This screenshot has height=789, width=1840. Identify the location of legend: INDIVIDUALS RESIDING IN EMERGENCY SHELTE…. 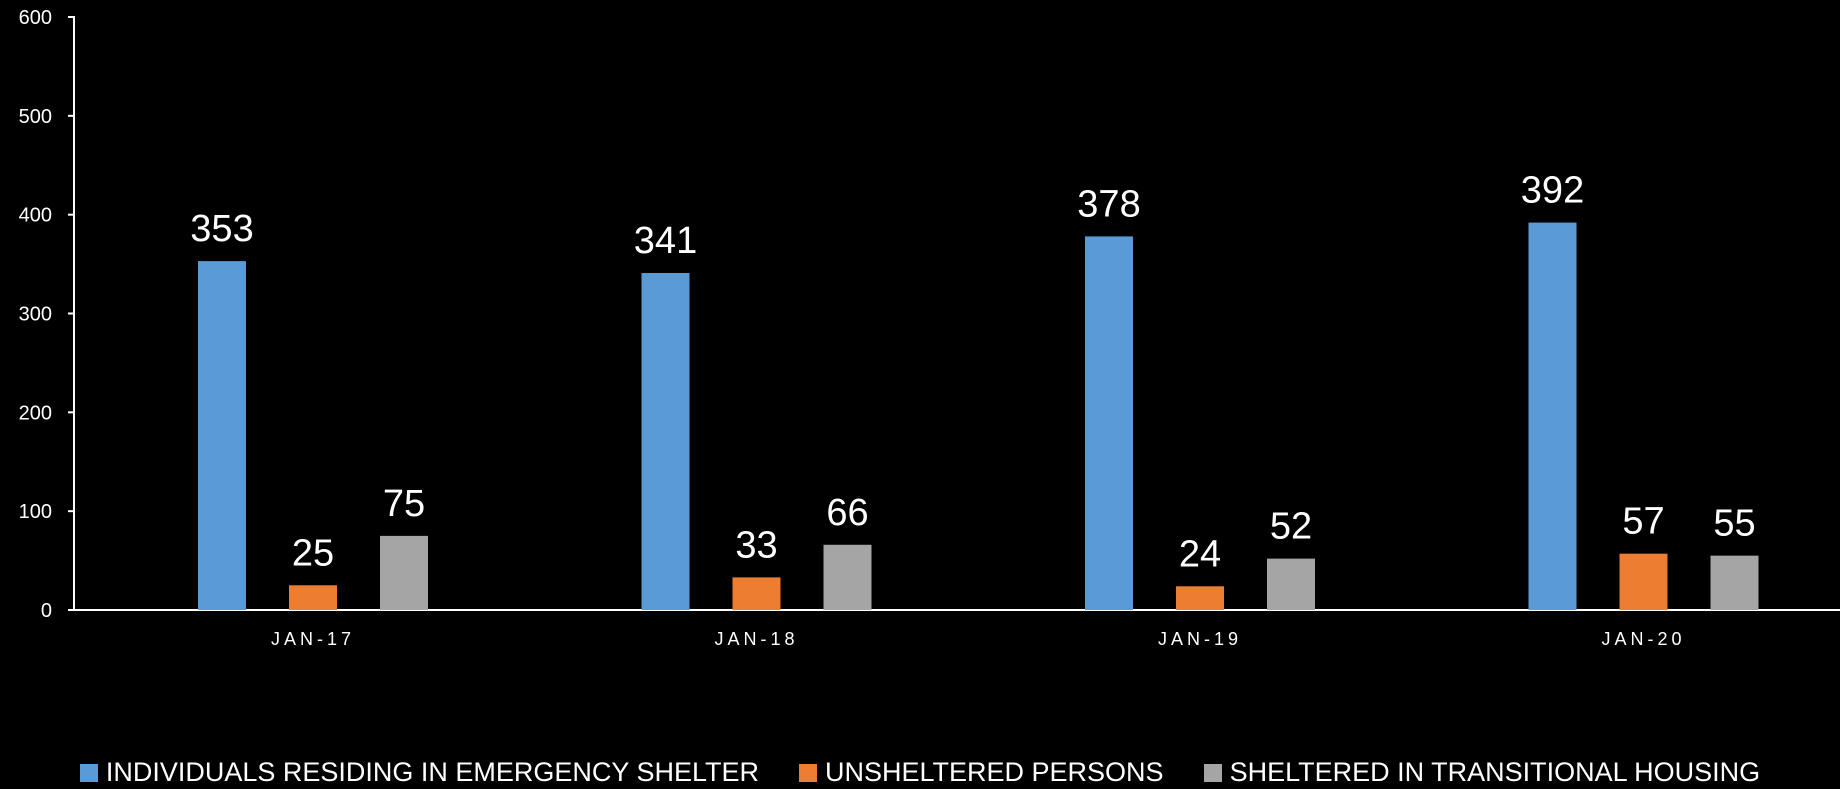
(920, 772).